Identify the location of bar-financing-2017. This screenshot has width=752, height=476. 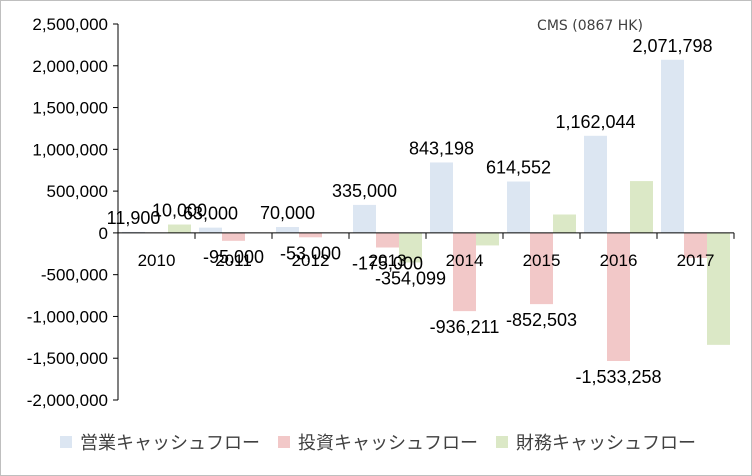
(718, 288).